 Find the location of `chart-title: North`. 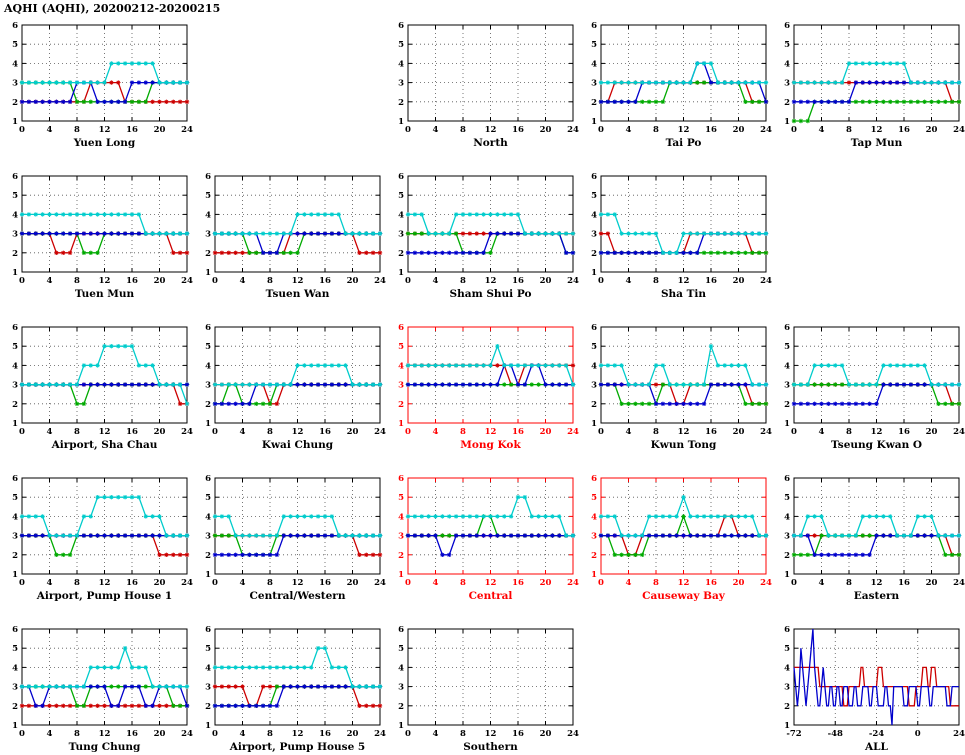

chart-title: North is located at coordinates (490, 143).